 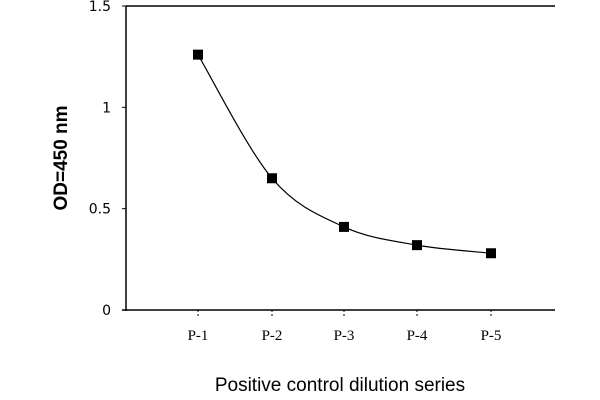 What do you see at coordinates (106, 311) in the screenshot?
I see `y-tick-label: 0` at bounding box center [106, 311].